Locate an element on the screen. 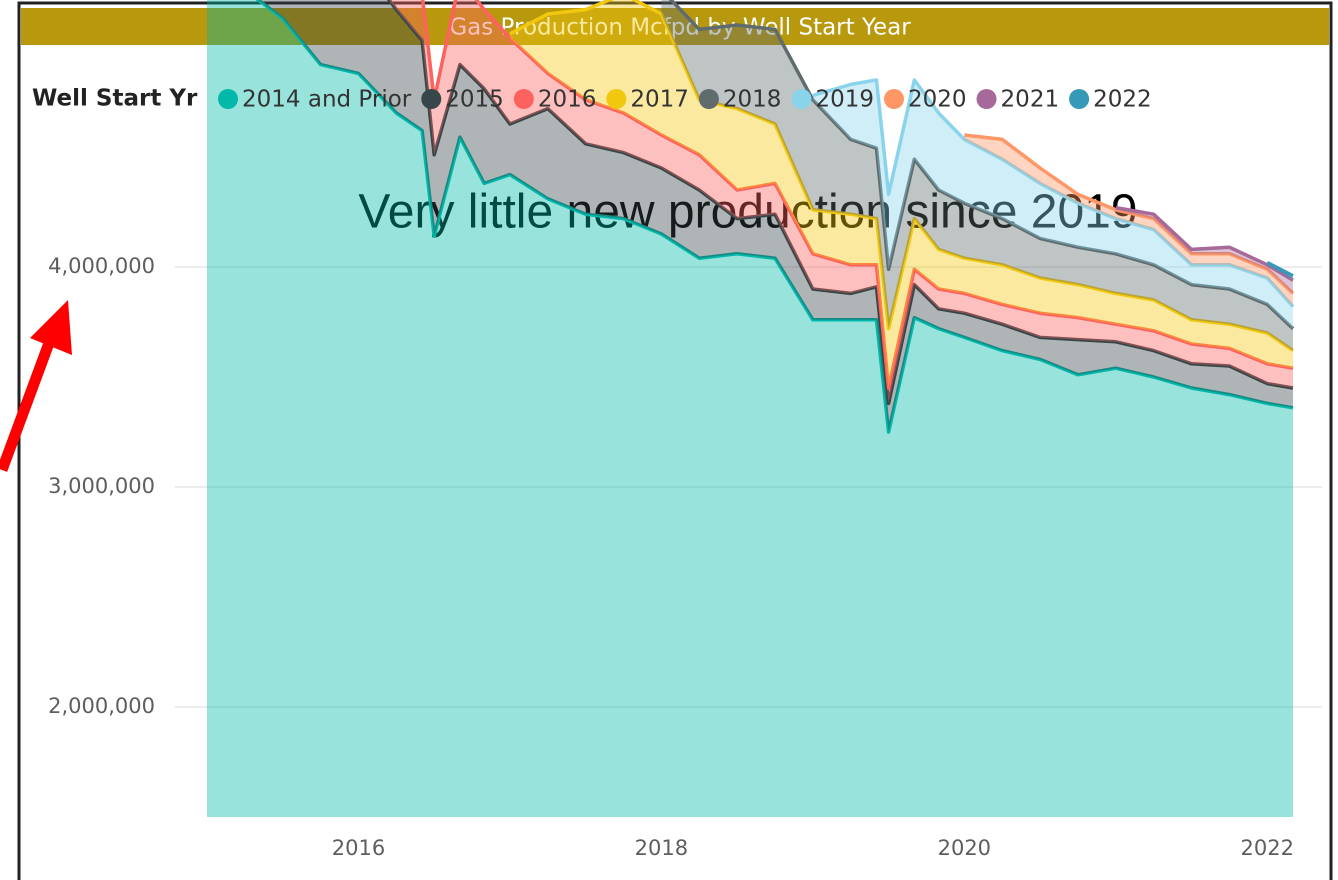 This screenshot has height=880, width=1338. x-tick-label: 2022 is located at coordinates (1267, 848).